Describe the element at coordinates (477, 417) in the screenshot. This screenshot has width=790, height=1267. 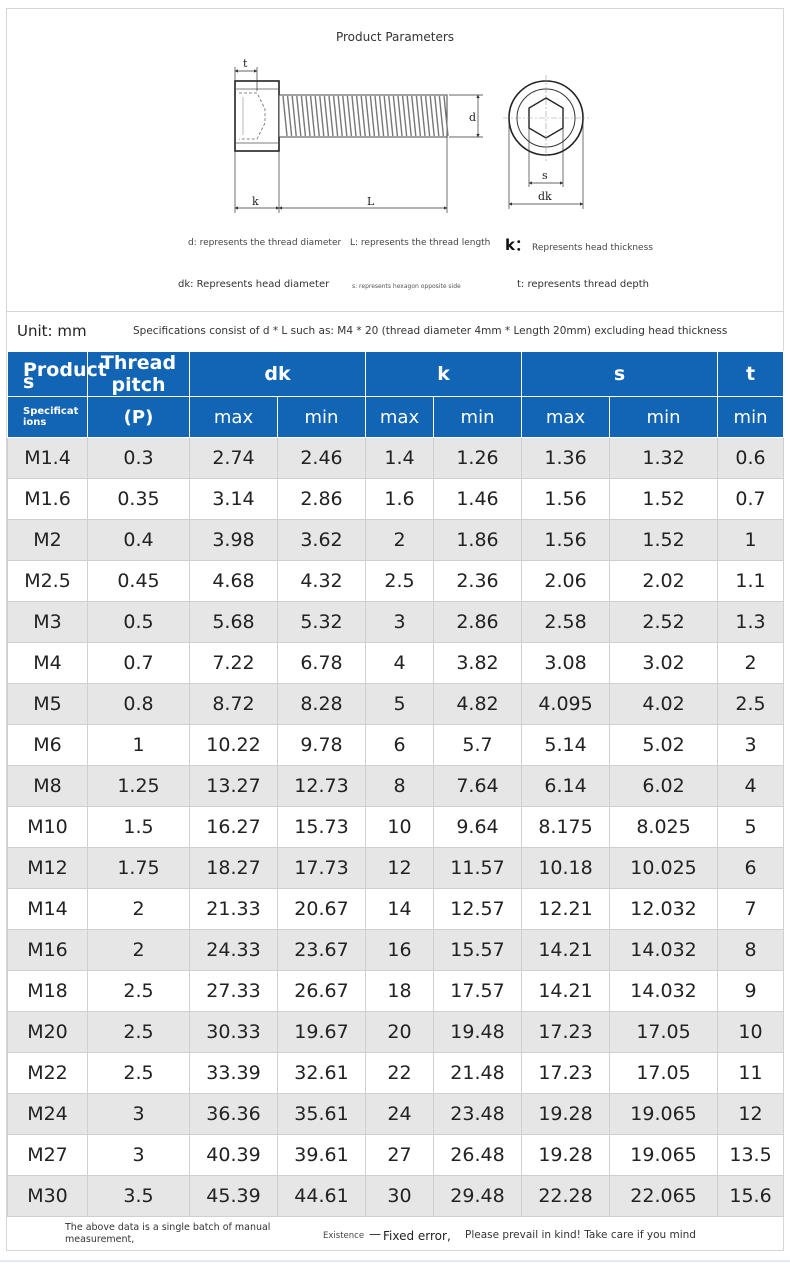
I see `header-k-min: min` at that location.